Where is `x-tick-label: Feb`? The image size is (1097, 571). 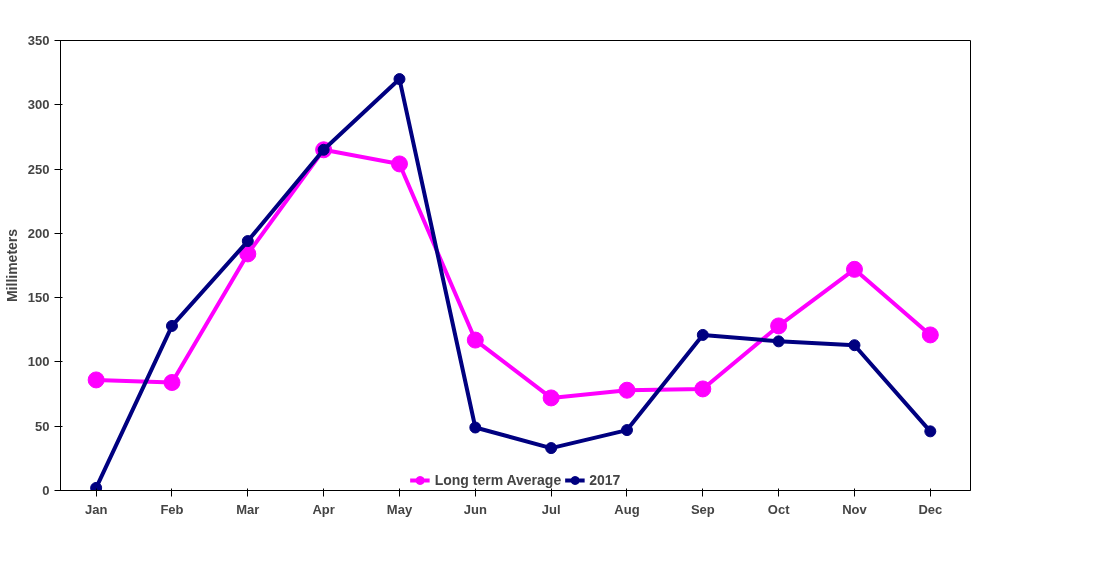 x-tick-label: Feb is located at coordinates (172, 509).